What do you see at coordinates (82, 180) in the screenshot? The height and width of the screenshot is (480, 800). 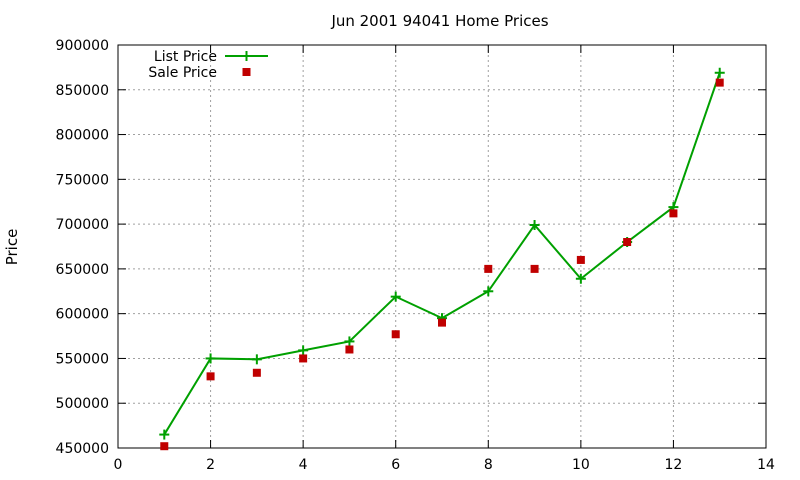 I see `y-tick-label: 750000` at bounding box center [82, 180].